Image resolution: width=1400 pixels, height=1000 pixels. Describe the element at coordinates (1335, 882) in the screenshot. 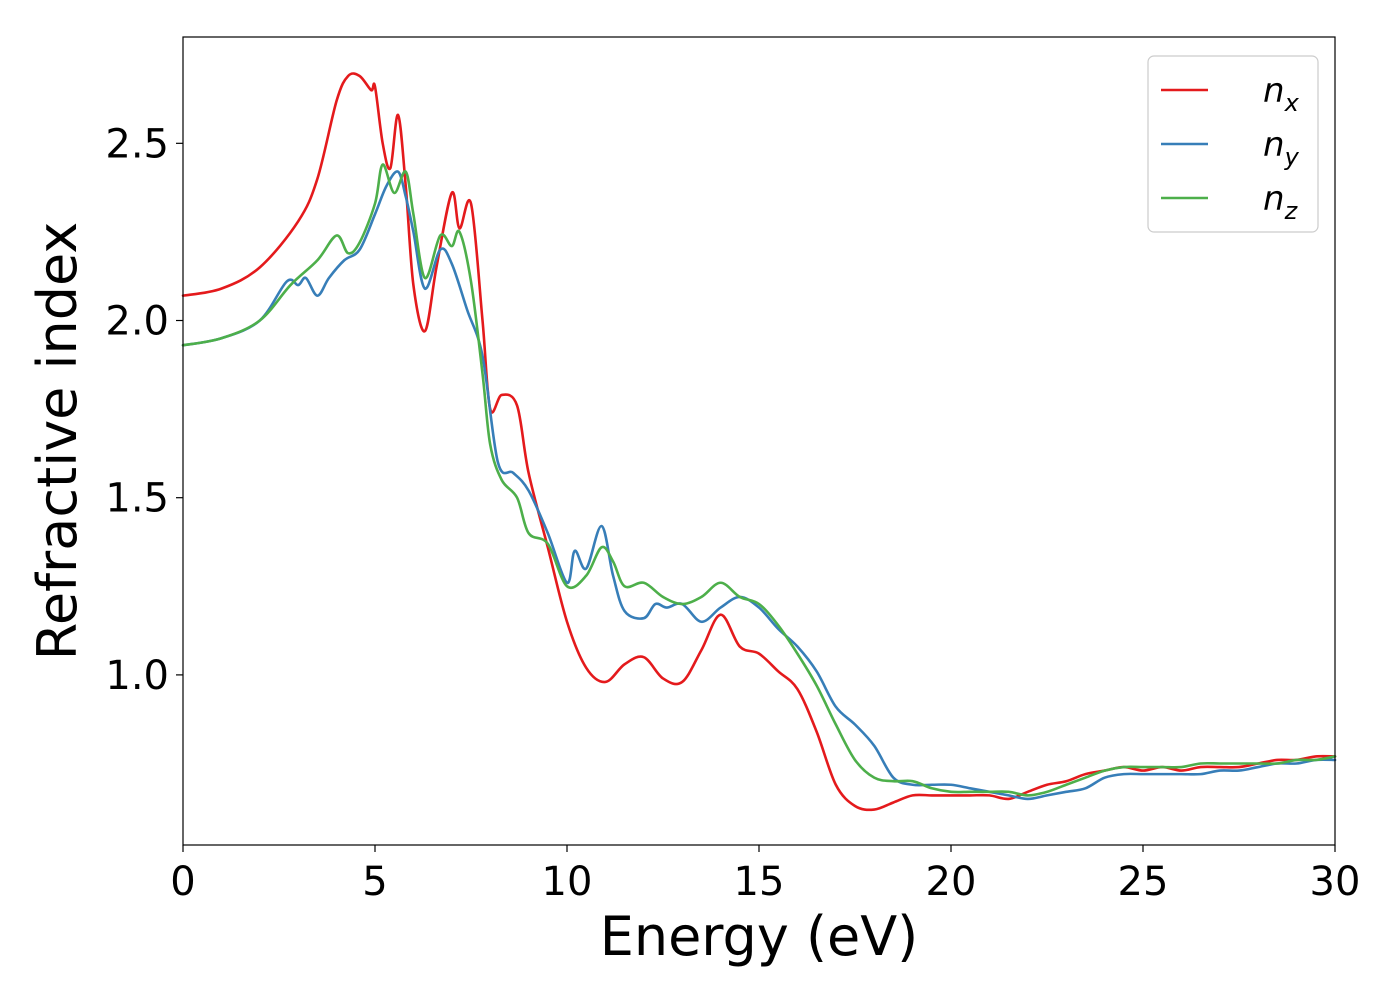

I see `x-tick-label: 30` at that location.